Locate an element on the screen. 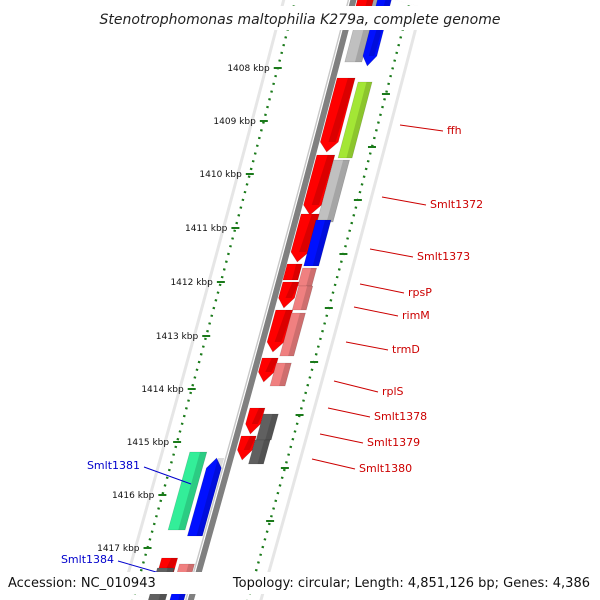 The height and width of the screenshot is (600, 600). gene-red-smlt1379-body is located at coordinates (247, 448).